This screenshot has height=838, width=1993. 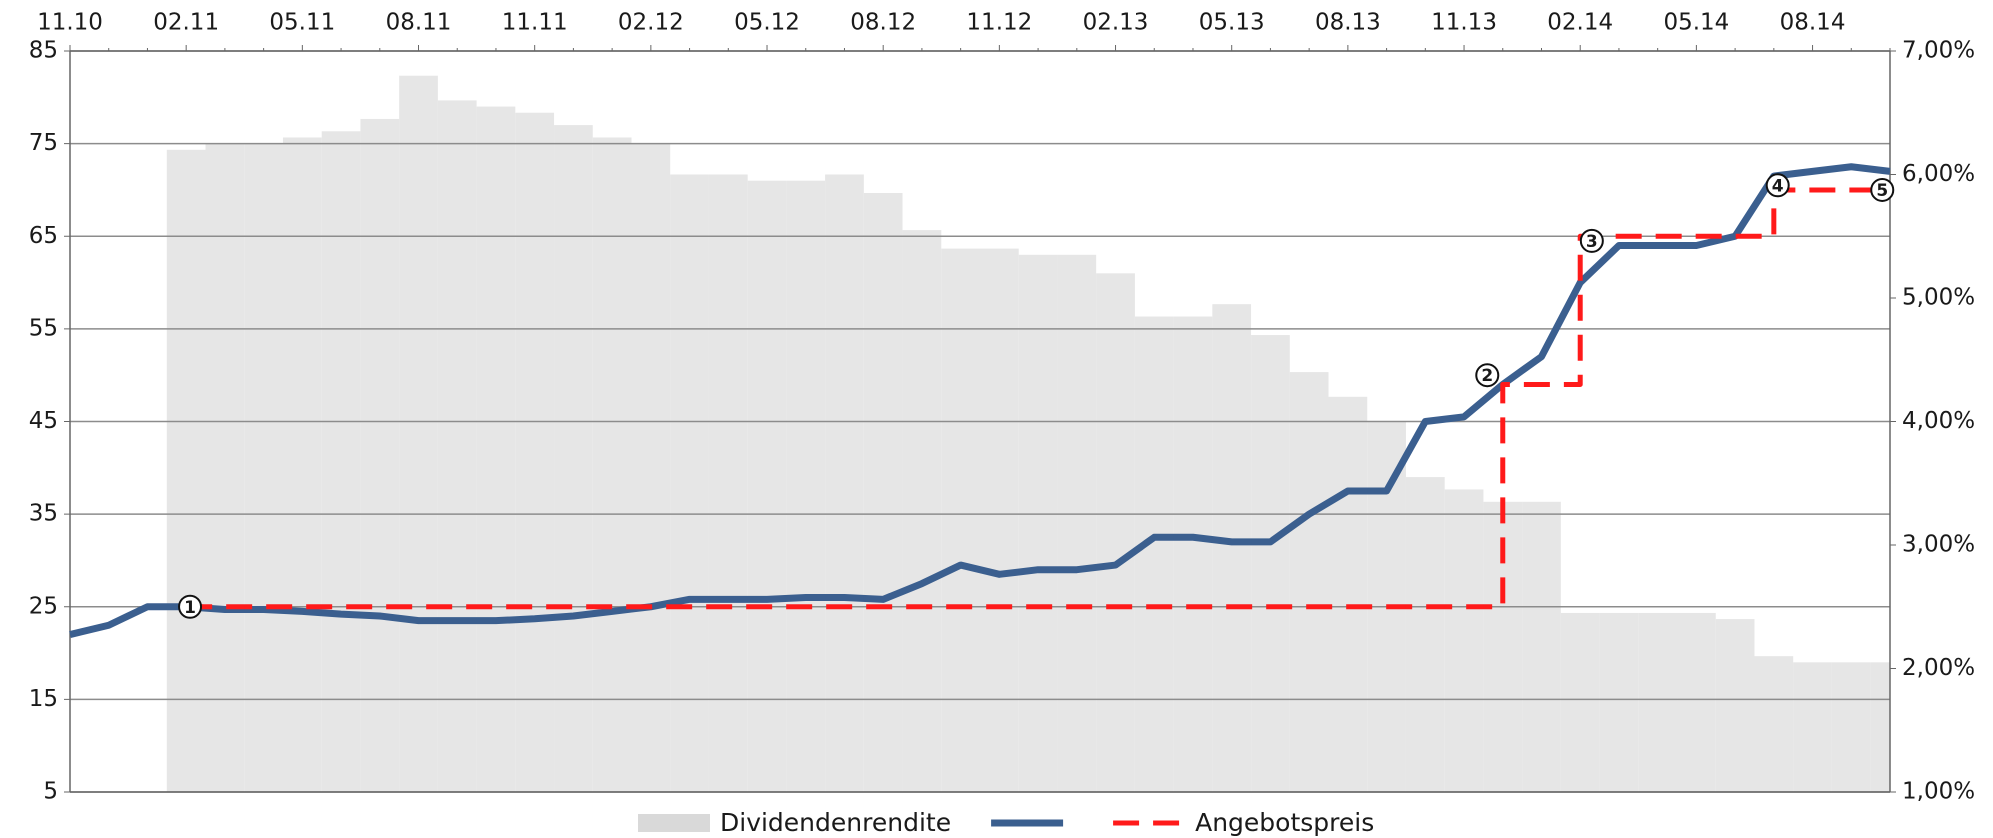 I want to click on x-tick-label: 08.12, so click(x=883, y=23).